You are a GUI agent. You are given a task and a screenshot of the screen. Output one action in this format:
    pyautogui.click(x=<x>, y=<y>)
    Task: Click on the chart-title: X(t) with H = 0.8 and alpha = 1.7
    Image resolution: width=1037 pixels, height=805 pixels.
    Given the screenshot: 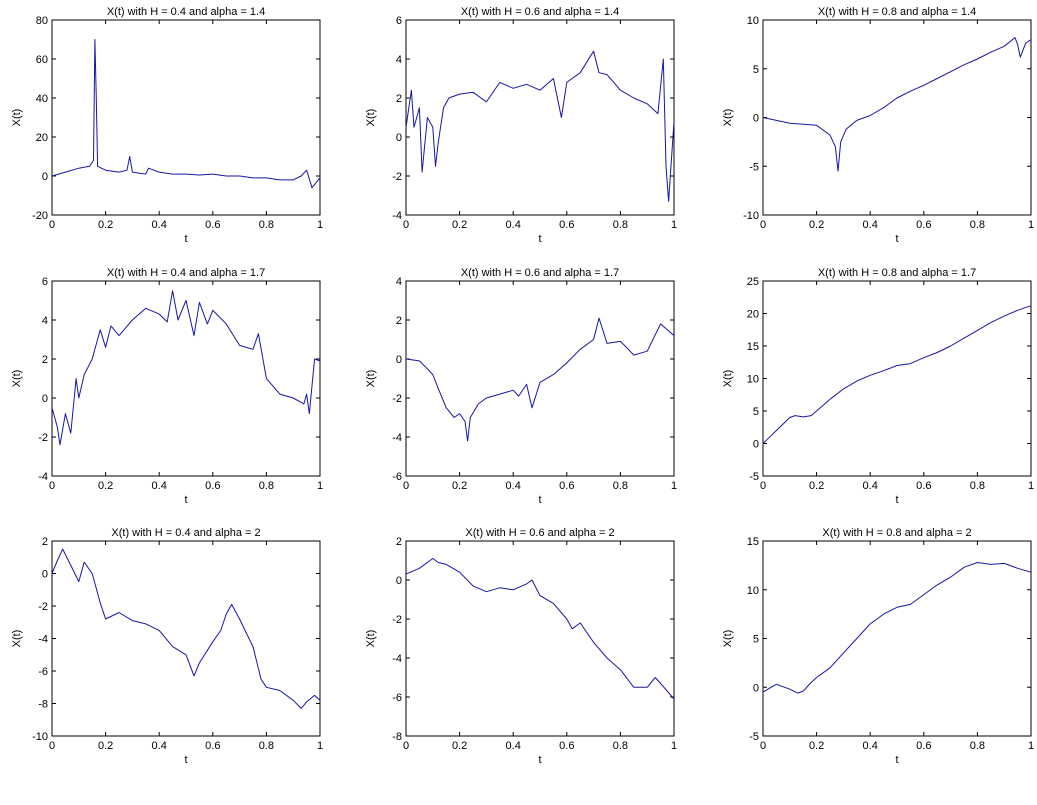 What is the action you would take?
    pyautogui.click(x=897, y=273)
    